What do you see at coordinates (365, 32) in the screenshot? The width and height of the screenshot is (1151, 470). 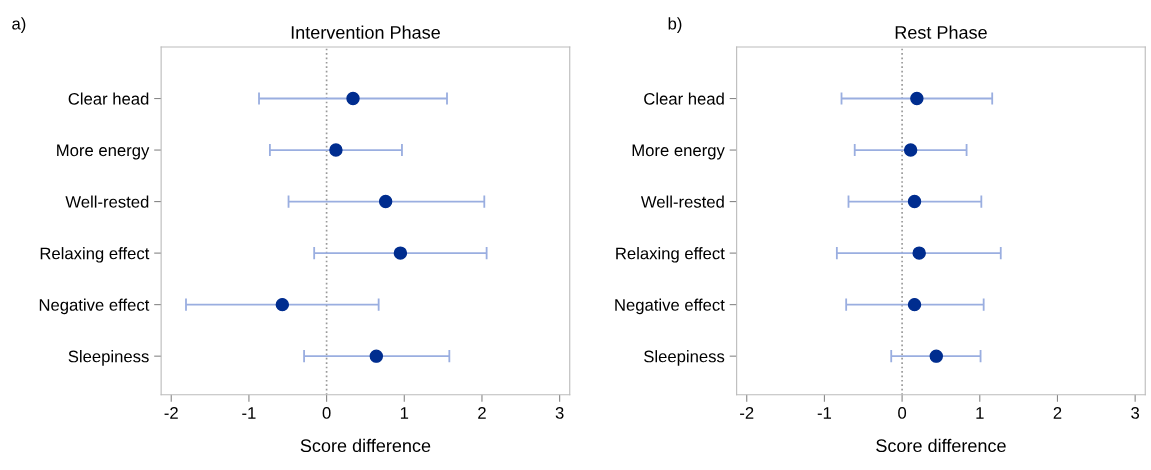 I see `chart-title: Intervention Phase` at bounding box center [365, 32].